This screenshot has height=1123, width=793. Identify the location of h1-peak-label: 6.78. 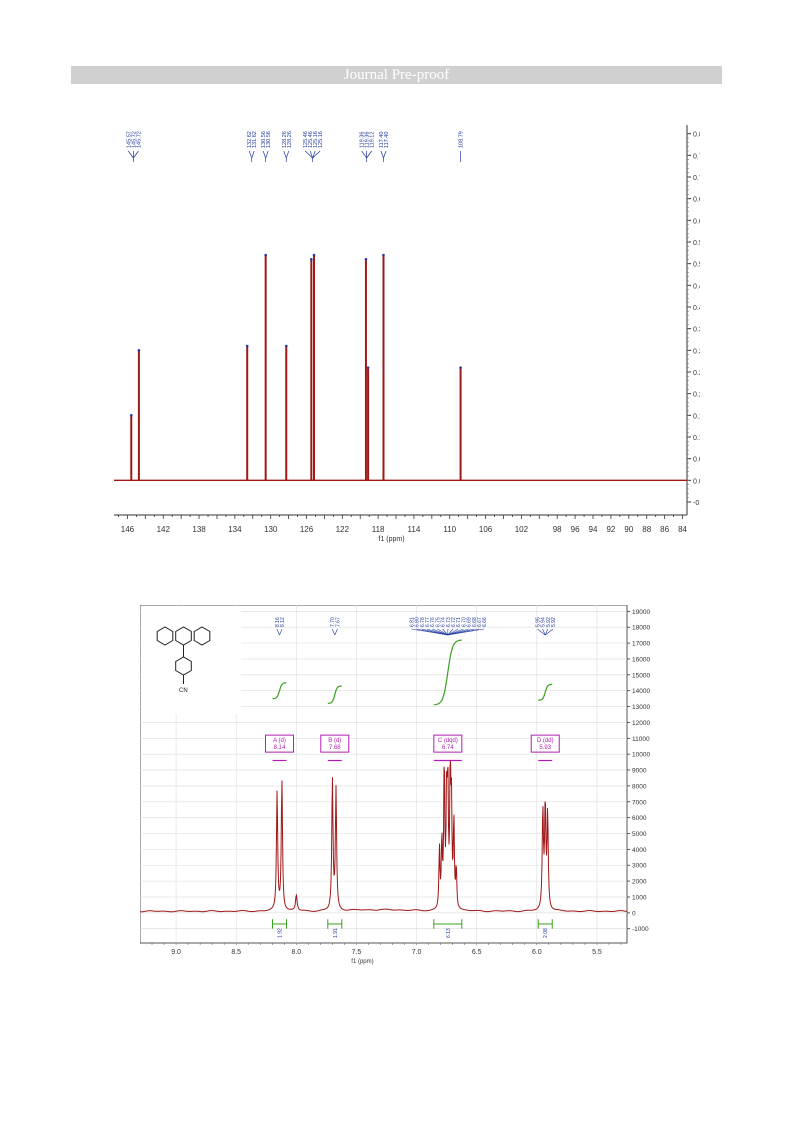
(423, 622).